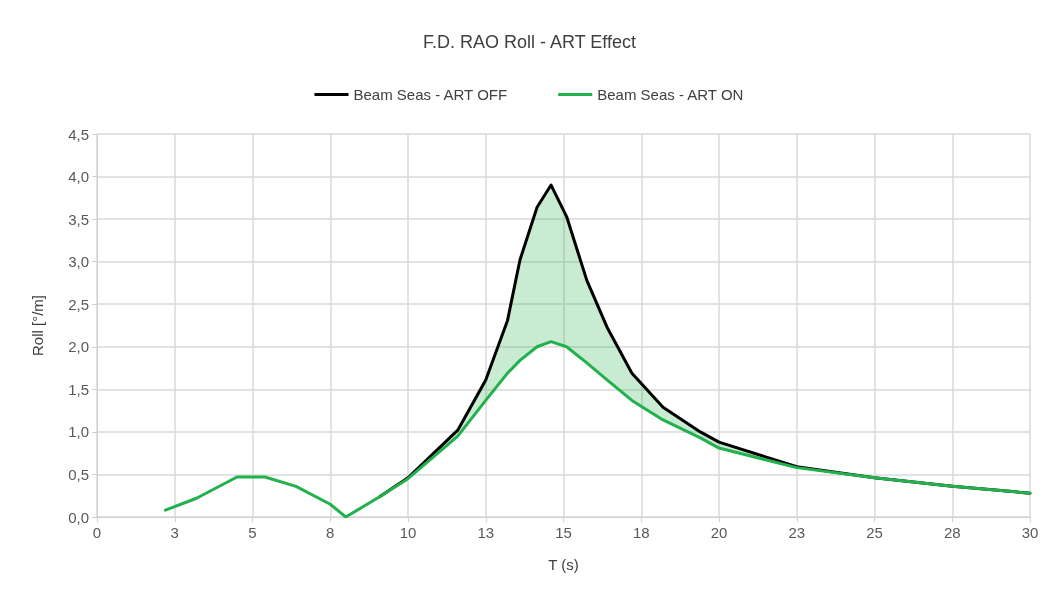 Image resolution: width=1059 pixels, height=599 pixels. Describe the element at coordinates (37, 325) in the screenshot. I see `y-axis-title: Roll [°/m]` at that location.